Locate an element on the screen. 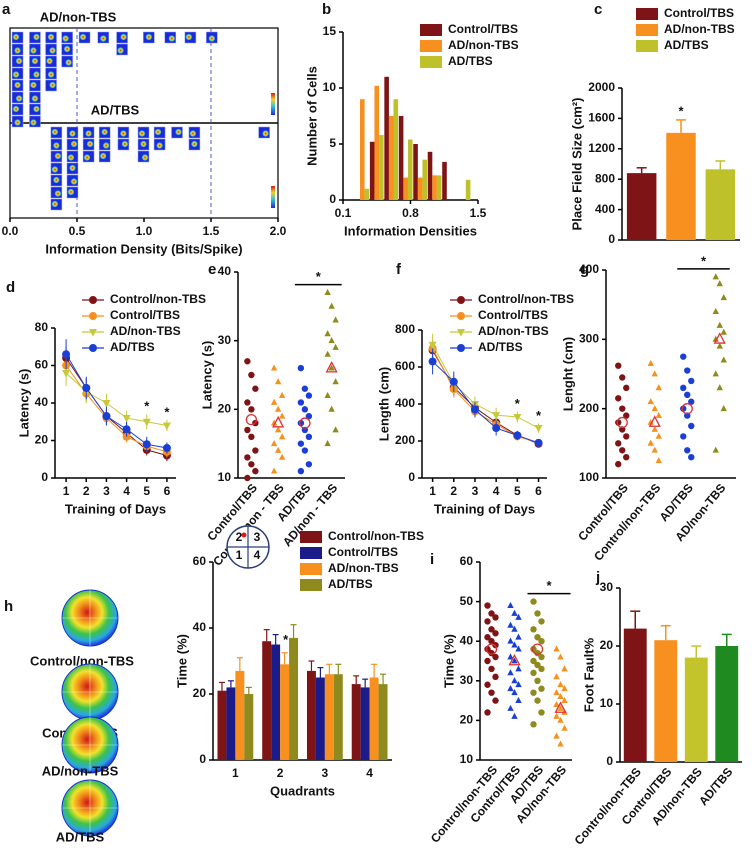 Image resolution: width=752 pixels, height=850 pixels. x-tick-label: 1 is located at coordinates (66, 491).